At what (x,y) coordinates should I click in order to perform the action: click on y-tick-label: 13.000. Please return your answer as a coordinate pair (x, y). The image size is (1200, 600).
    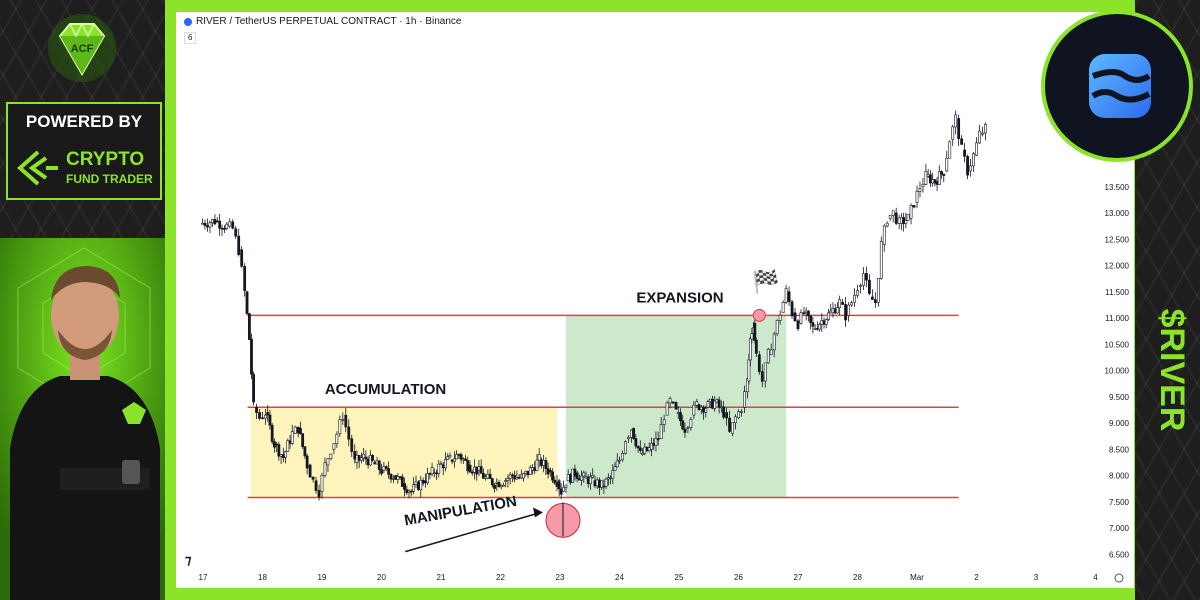
    Looking at the image, I should click on (1117, 213).